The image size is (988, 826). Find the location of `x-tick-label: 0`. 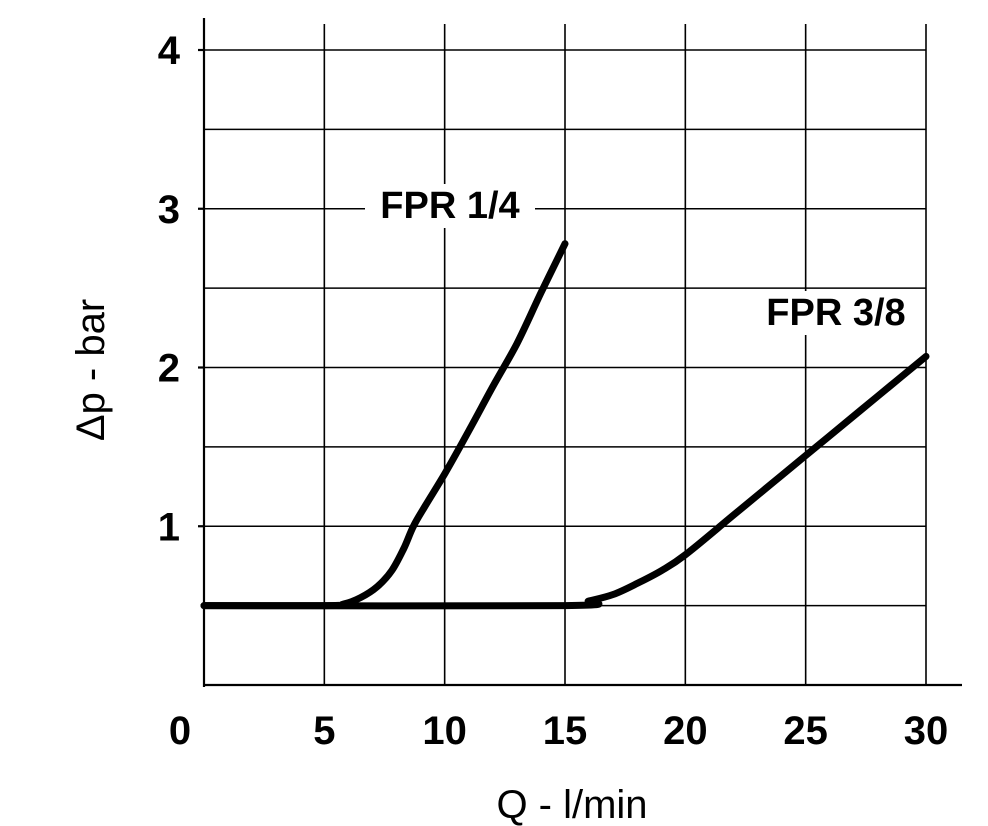

x-tick-label: 0 is located at coordinates (180, 731).